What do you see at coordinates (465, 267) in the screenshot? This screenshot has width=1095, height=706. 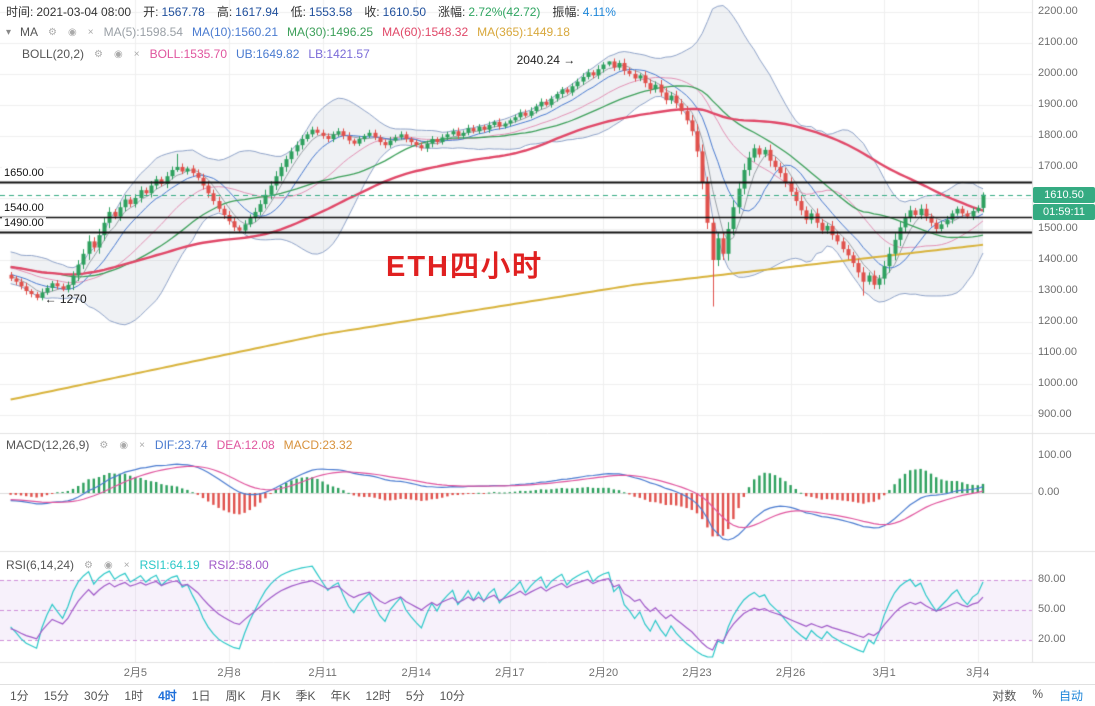 I see `symbol-watermark: ETH四小时` at bounding box center [465, 267].